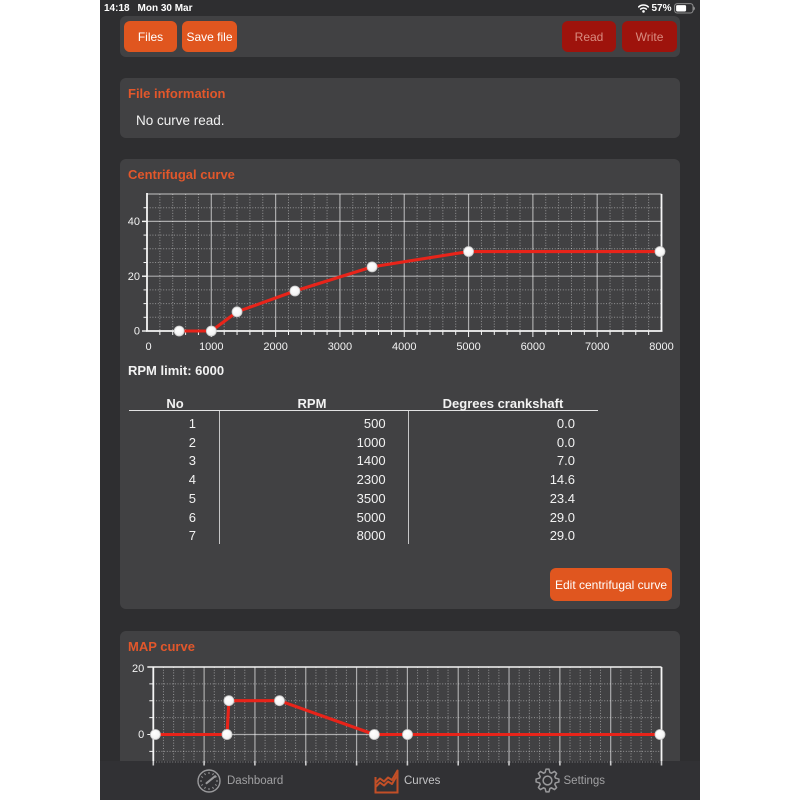 The height and width of the screenshot is (800, 800). Describe the element at coordinates (661, 347) in the screenshot. I see `svg-text: 8000` at that location.